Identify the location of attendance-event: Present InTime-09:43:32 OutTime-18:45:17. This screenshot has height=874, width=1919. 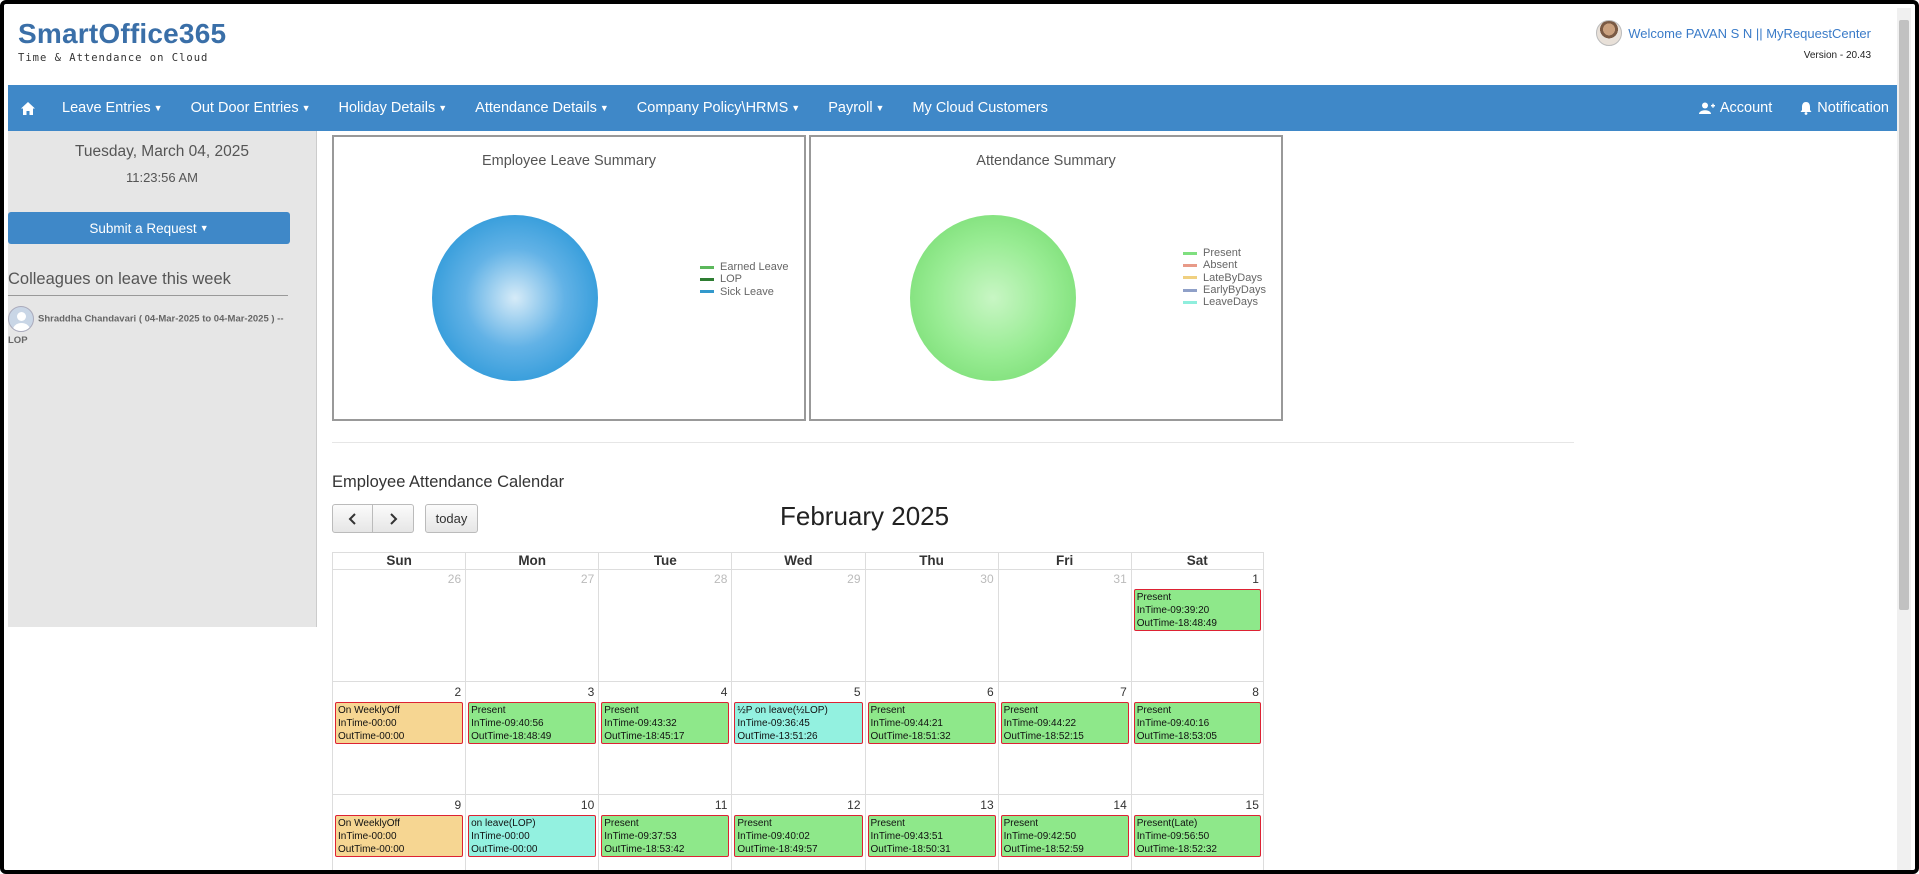
(665, 723).